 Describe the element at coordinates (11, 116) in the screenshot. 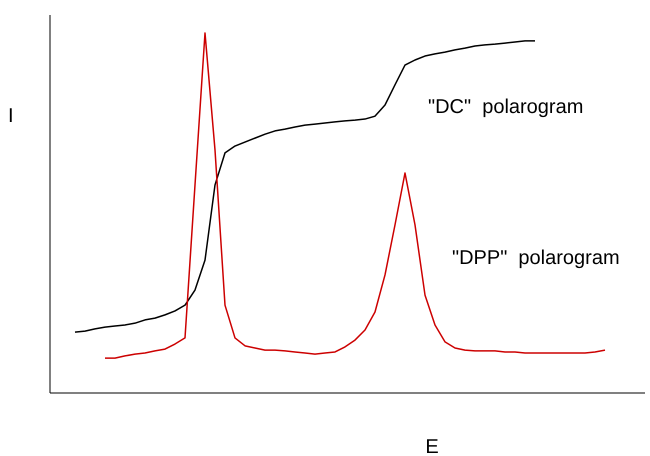

I see `y-axis-title: I` at that location.